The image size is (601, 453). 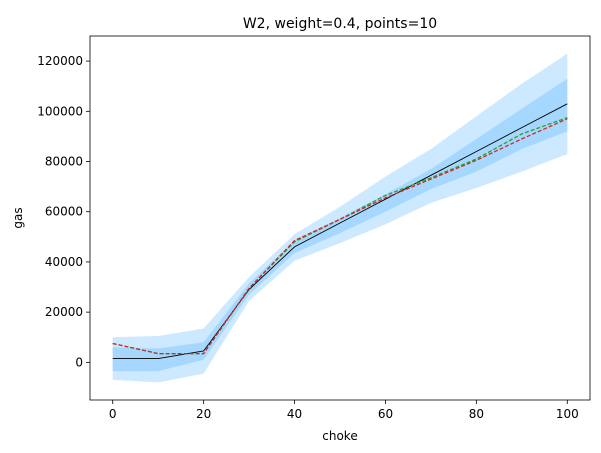 What do you see at coordinates (344, 410) in the screenshot?
I see `x-axis: 0 20 40 60 80 100` at bounding box center [344, 410].